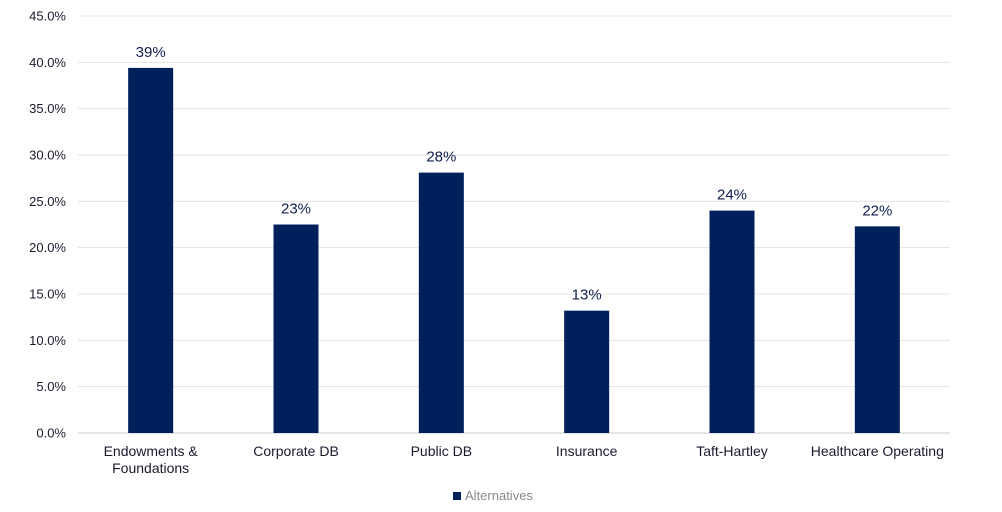 The width and height of the screenshot is (1002, 512). Describe the element at coordinates (47, 340) in the screenshot. I see `y-tick-label: 10.0%` at that location.